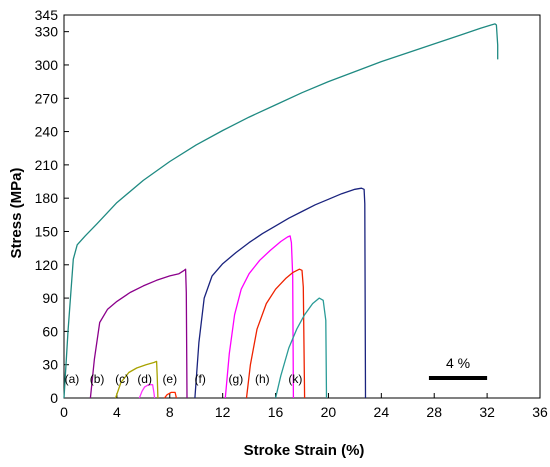 The image size is (550, 467). What do you see at coordinates (184, 379) in the screenshot?
I see `curve-labels-layer: (a) (b) (c) (d) (e) (f) (g) (h) (k)` at bounding box center [184, 379].